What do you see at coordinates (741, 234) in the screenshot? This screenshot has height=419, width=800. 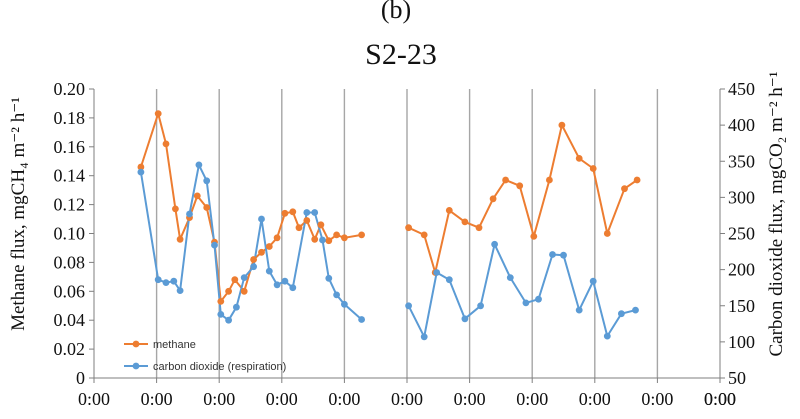 I see `y-right-tick-label: 250` at bounding box center [741, 234].